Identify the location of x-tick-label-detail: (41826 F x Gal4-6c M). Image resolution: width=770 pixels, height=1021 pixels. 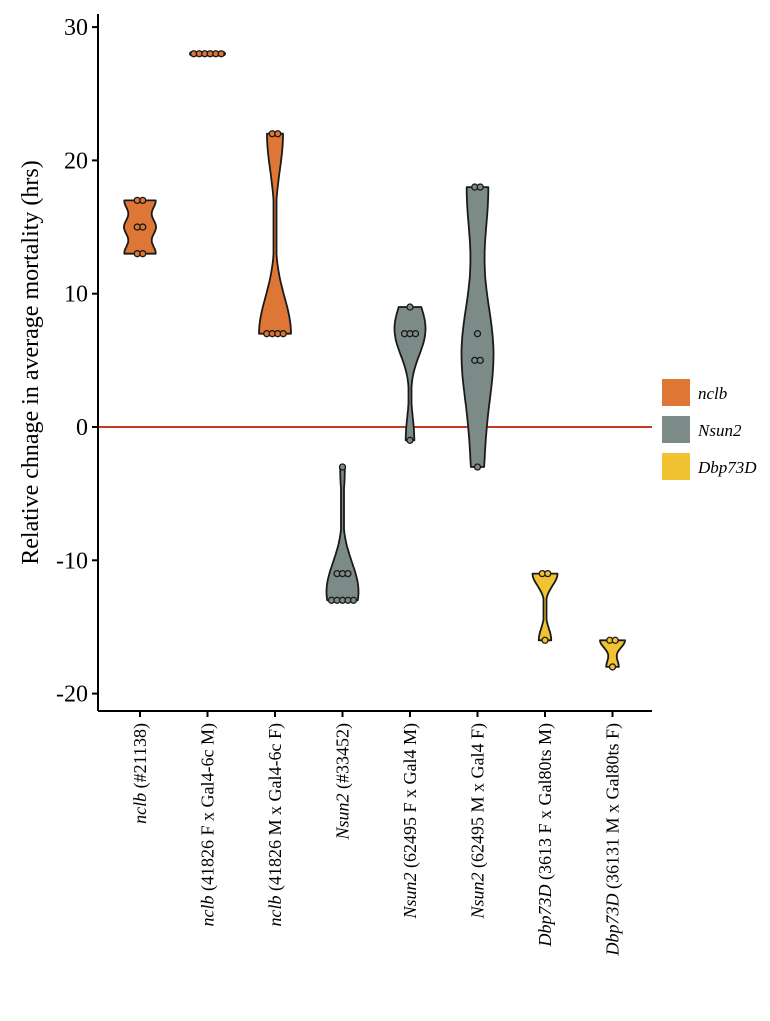
(208, 809).